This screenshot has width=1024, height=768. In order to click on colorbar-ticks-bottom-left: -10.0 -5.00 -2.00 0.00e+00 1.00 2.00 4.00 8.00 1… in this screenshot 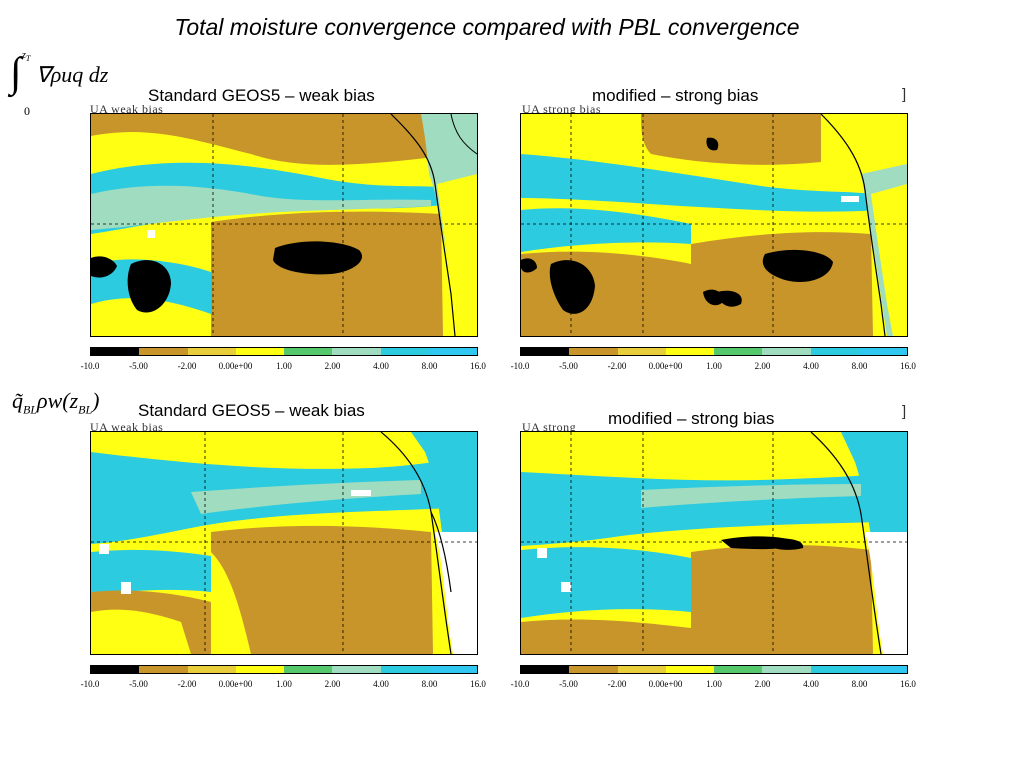, I will do `click(283, 685)`.